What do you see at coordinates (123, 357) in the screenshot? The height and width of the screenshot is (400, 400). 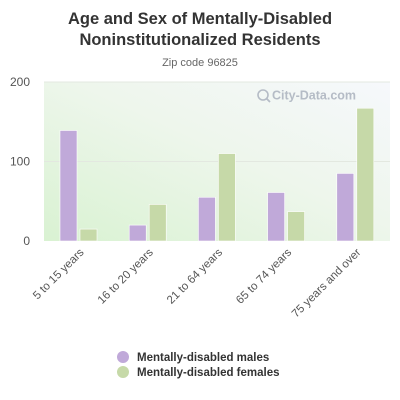 I see `legend-swatch-males` at bounding box center [123, 357].